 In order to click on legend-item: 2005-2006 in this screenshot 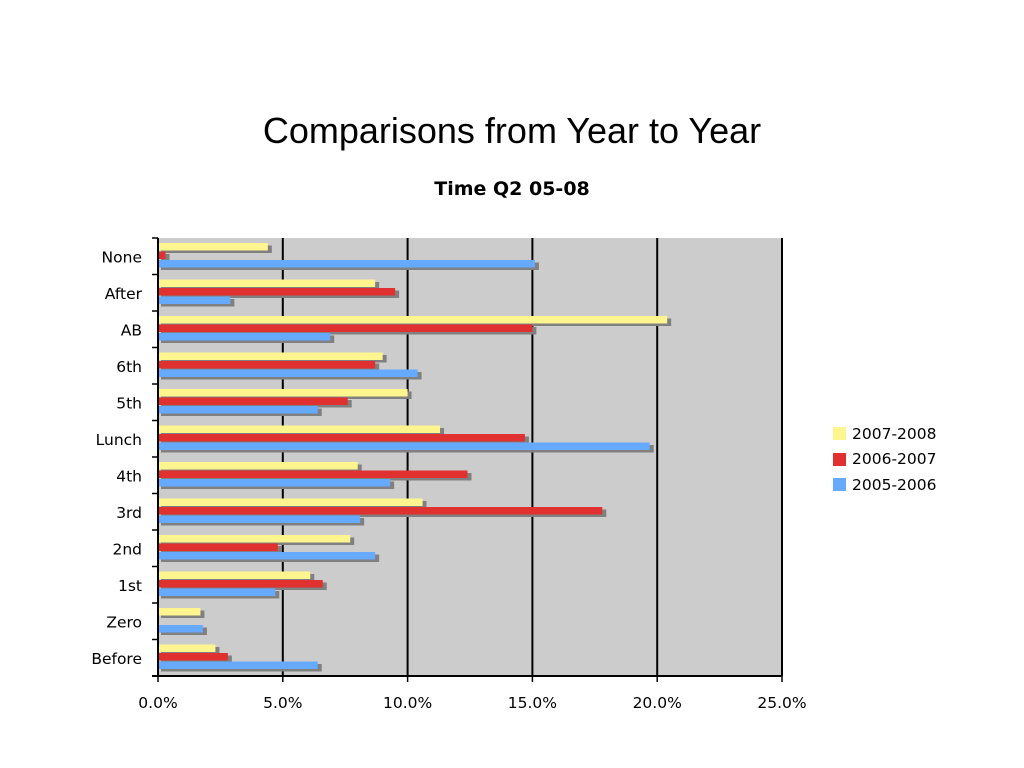, I will do `click(885, 485)`.